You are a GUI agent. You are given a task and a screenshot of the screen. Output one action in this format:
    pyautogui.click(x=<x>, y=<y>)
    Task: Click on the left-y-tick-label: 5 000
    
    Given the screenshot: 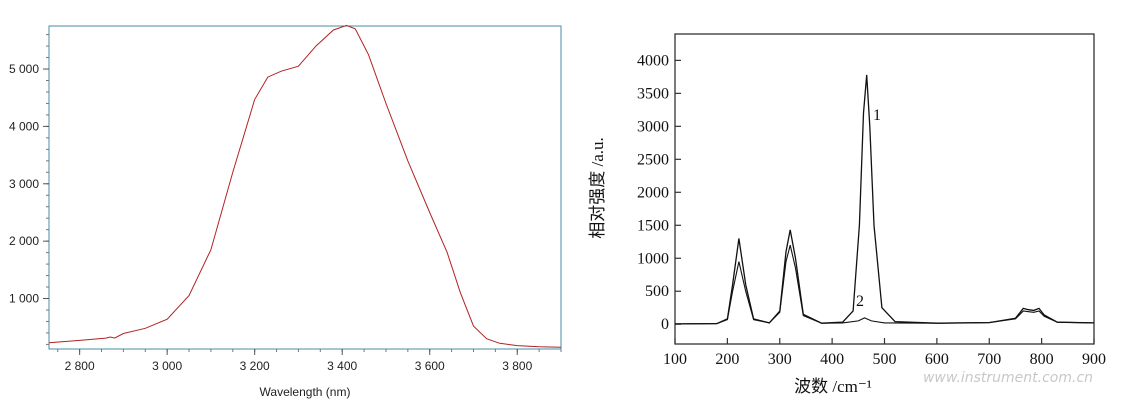 What is the action you would take?
    pyautogui.click(x=24, y=69)
    